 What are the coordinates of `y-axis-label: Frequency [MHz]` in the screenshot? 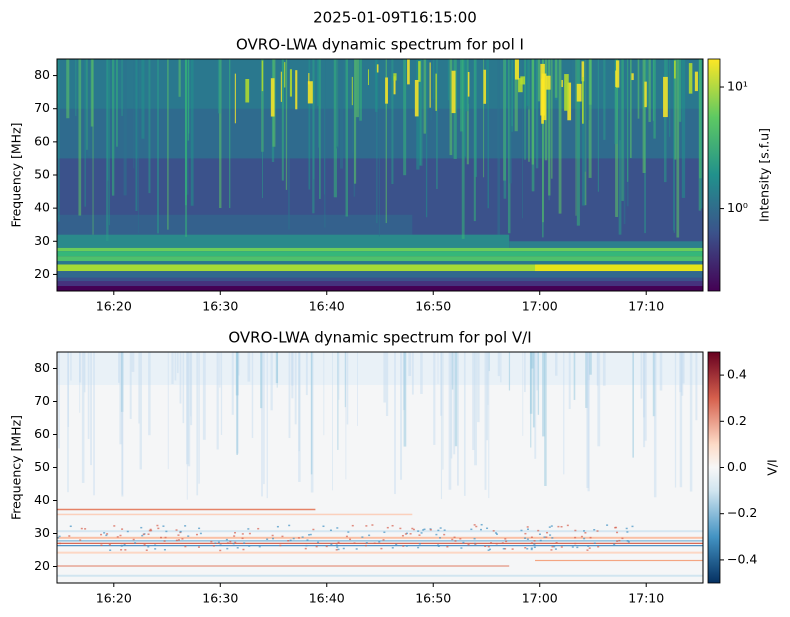 It's located at (16, 174).